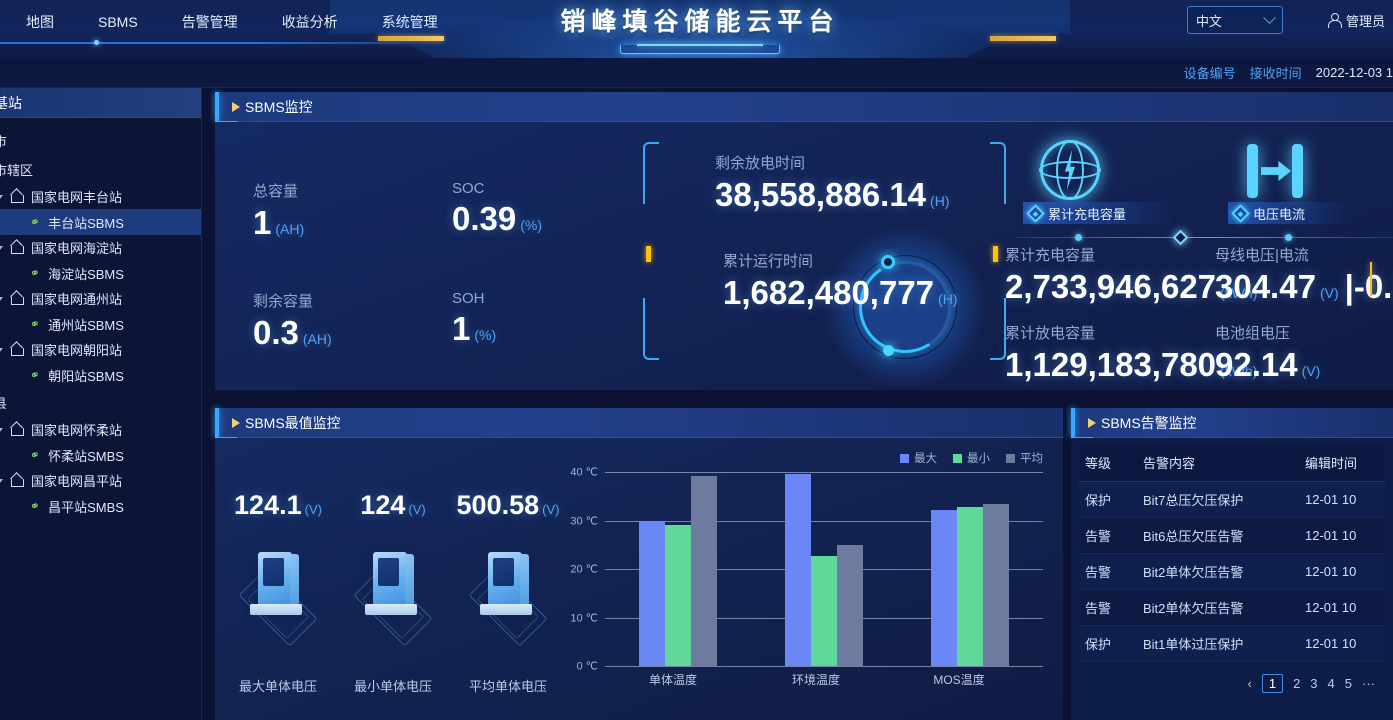  I want to click on sidebar-group-city: 市, so click(100, 140).